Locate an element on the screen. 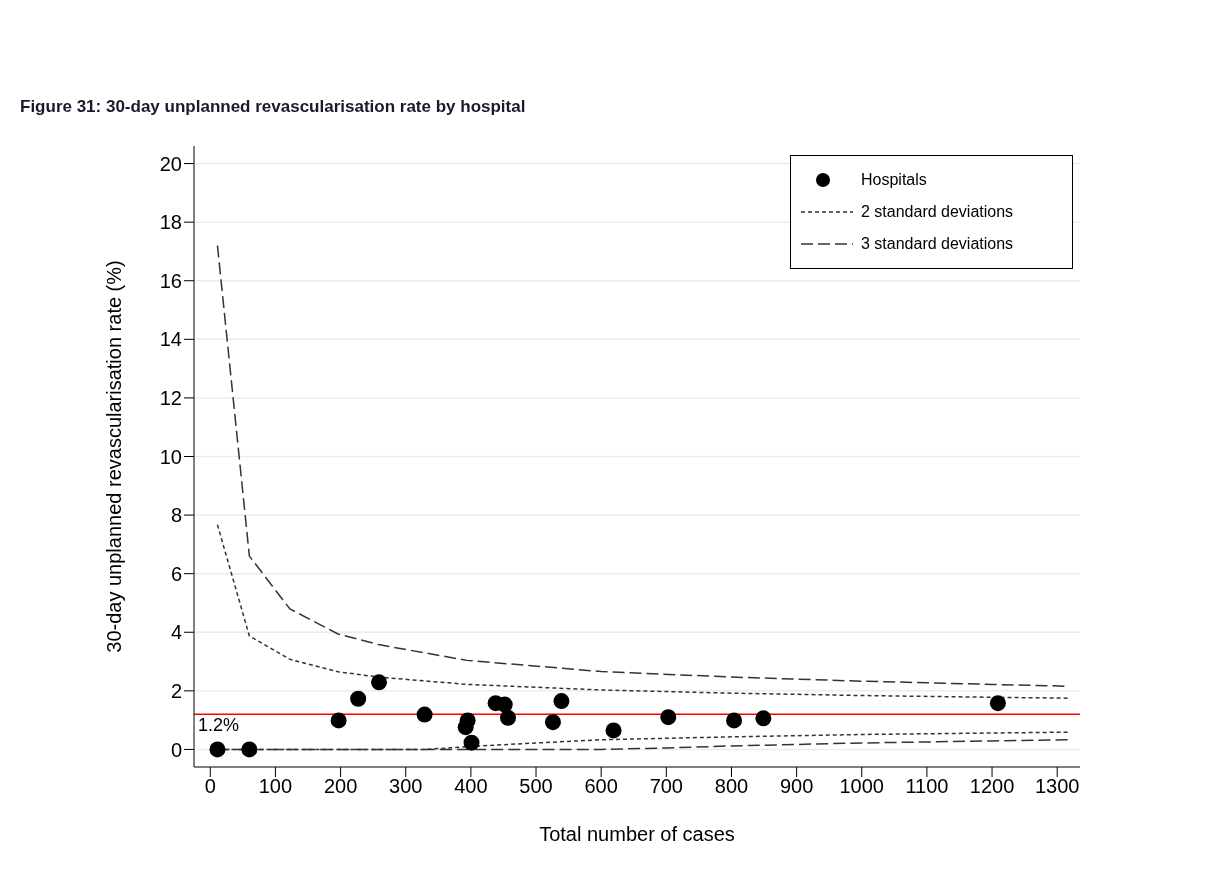 The width and height of the screenshot is (1213, 870). y-tick-label: 18 is located at coordinates (170, 222).